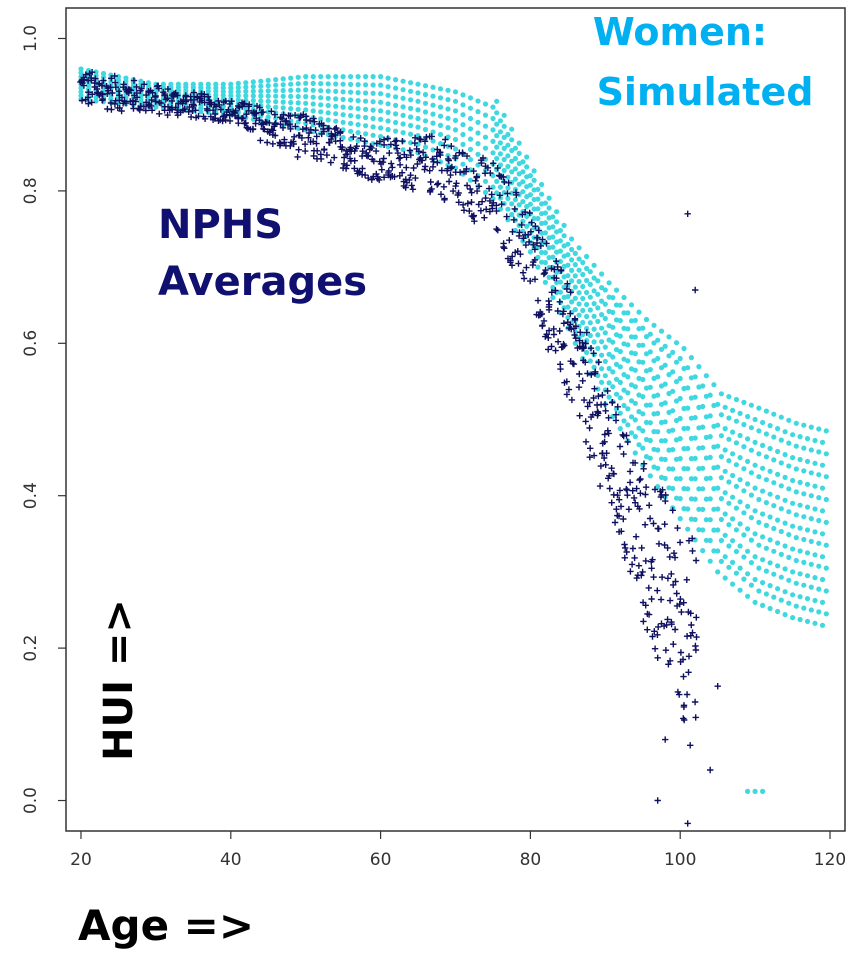 Image resolution: width=848 pixels, height=956 pixels. Describe the element at coordinates (81, 860) in the screenshot. I see `x-tick-label: 20` at that location.